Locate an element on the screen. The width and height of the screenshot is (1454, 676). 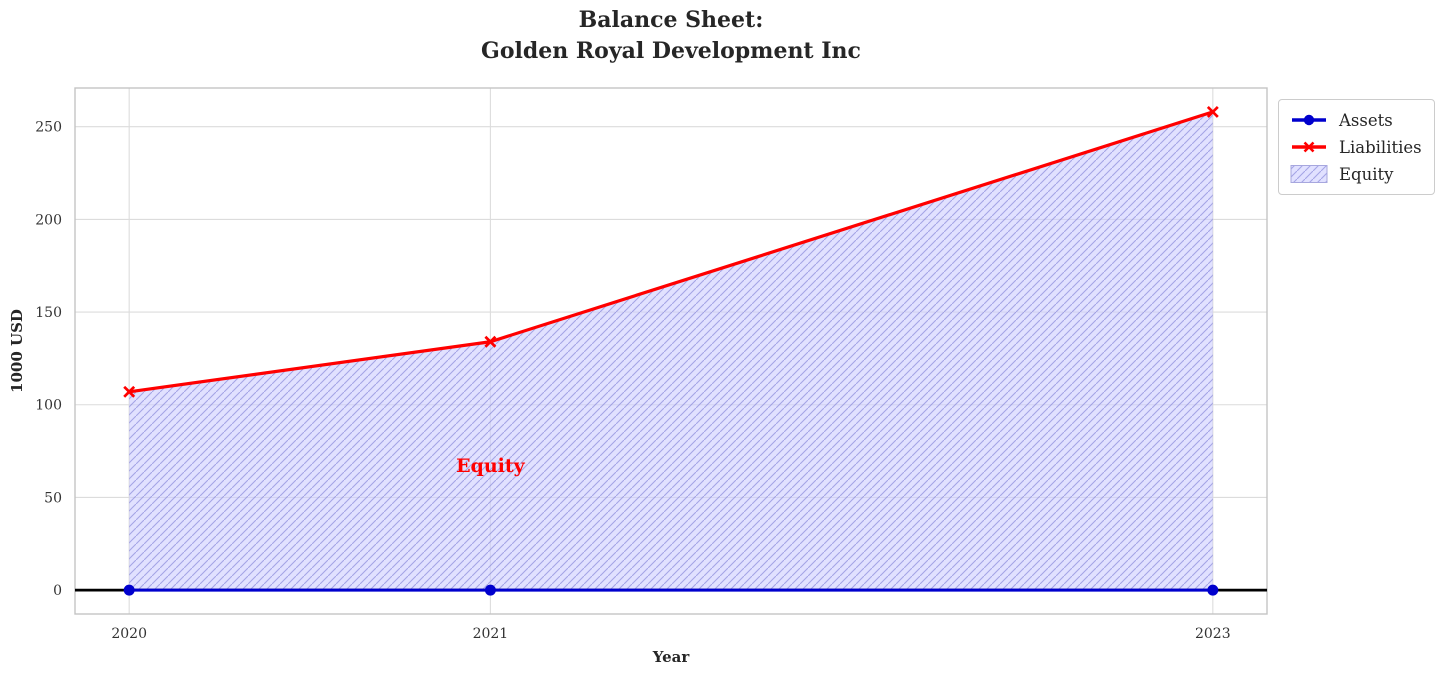
legend: Assets Liabilities Equity is located at coordinates (1356, 147).